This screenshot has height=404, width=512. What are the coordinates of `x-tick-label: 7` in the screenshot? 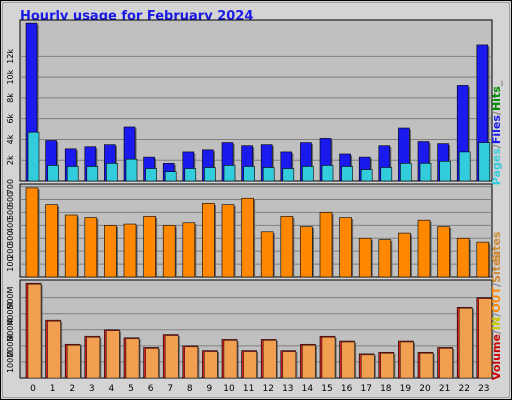 It's located at (170, 389).